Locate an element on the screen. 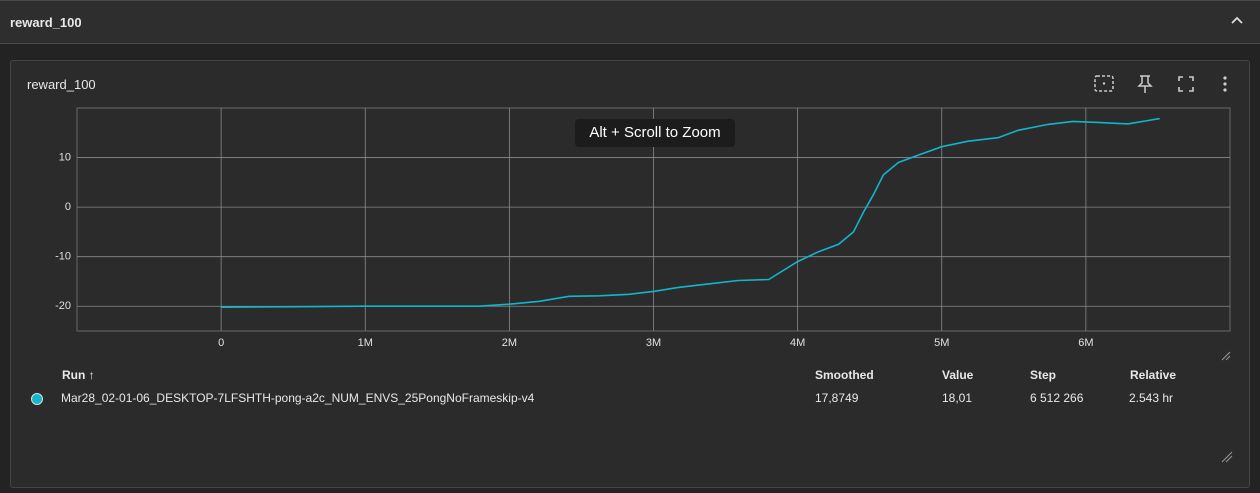  column-header: Relative is located at coordinates (1153, 375).